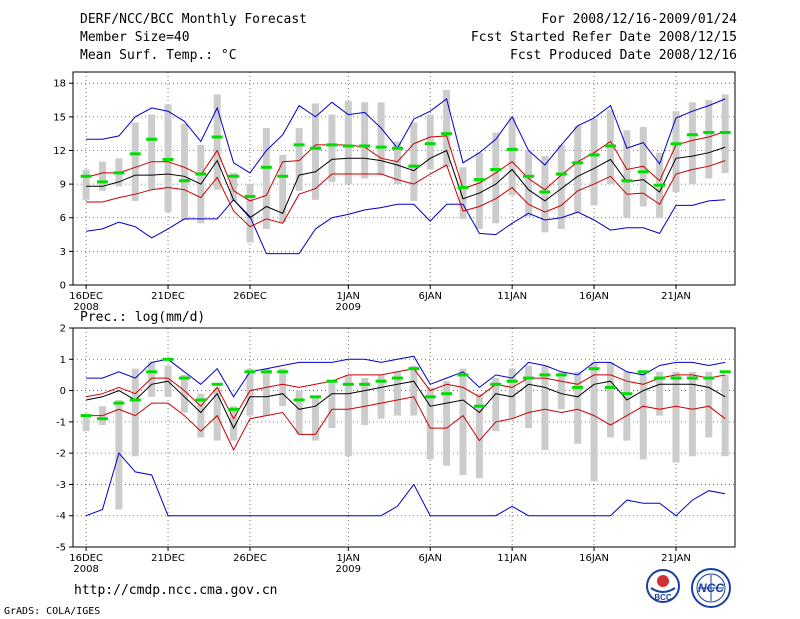 This screenshot has width=800, height=619. Describe the element at coordinates (676, 296) in the screenshot. I see `x-tick-label: 21JAN` at that location.